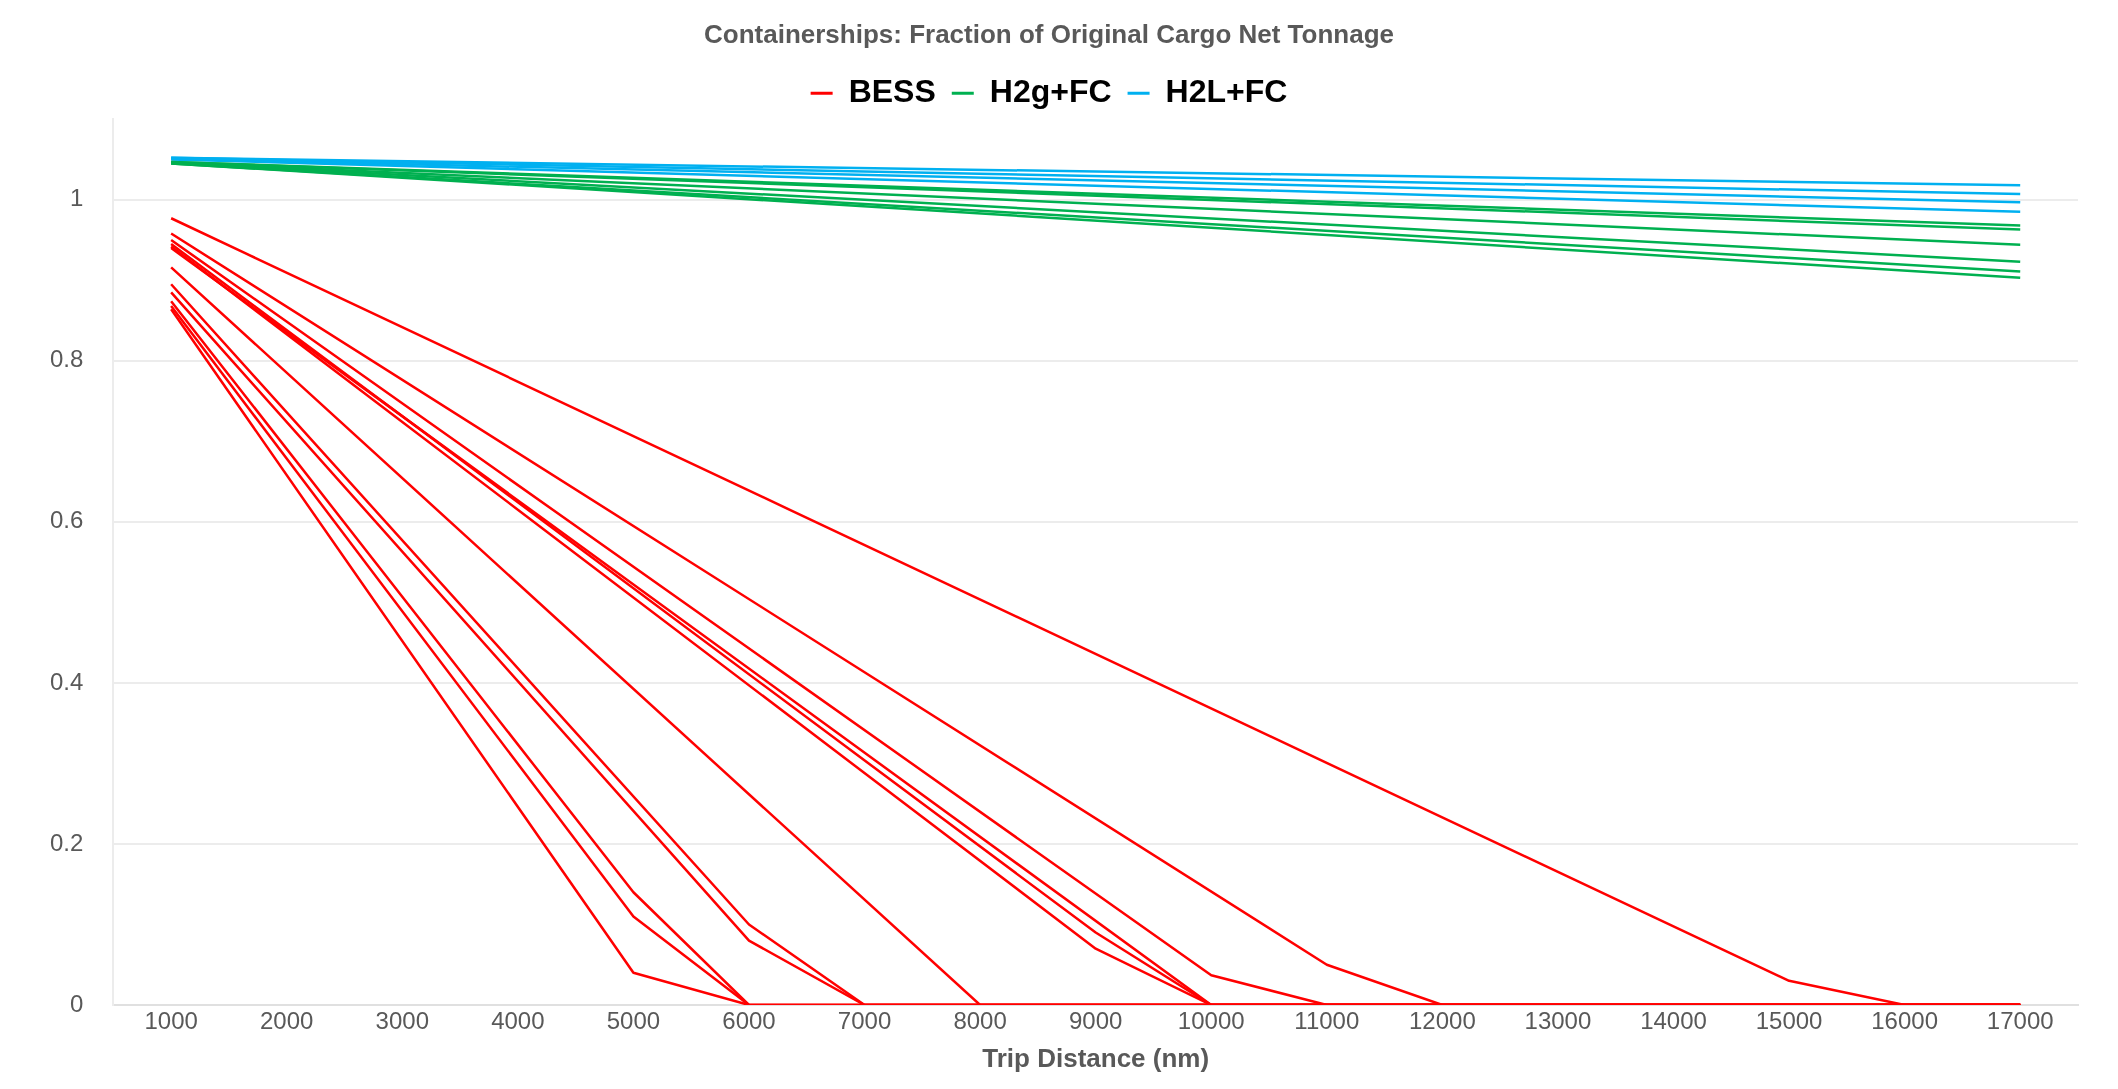 The image size is (2118, 1089). What do you see at coordinates (1442, 1021) in the screenshot?
I see `x-tick-label: 12000` at bounding box center [1442, 1021].